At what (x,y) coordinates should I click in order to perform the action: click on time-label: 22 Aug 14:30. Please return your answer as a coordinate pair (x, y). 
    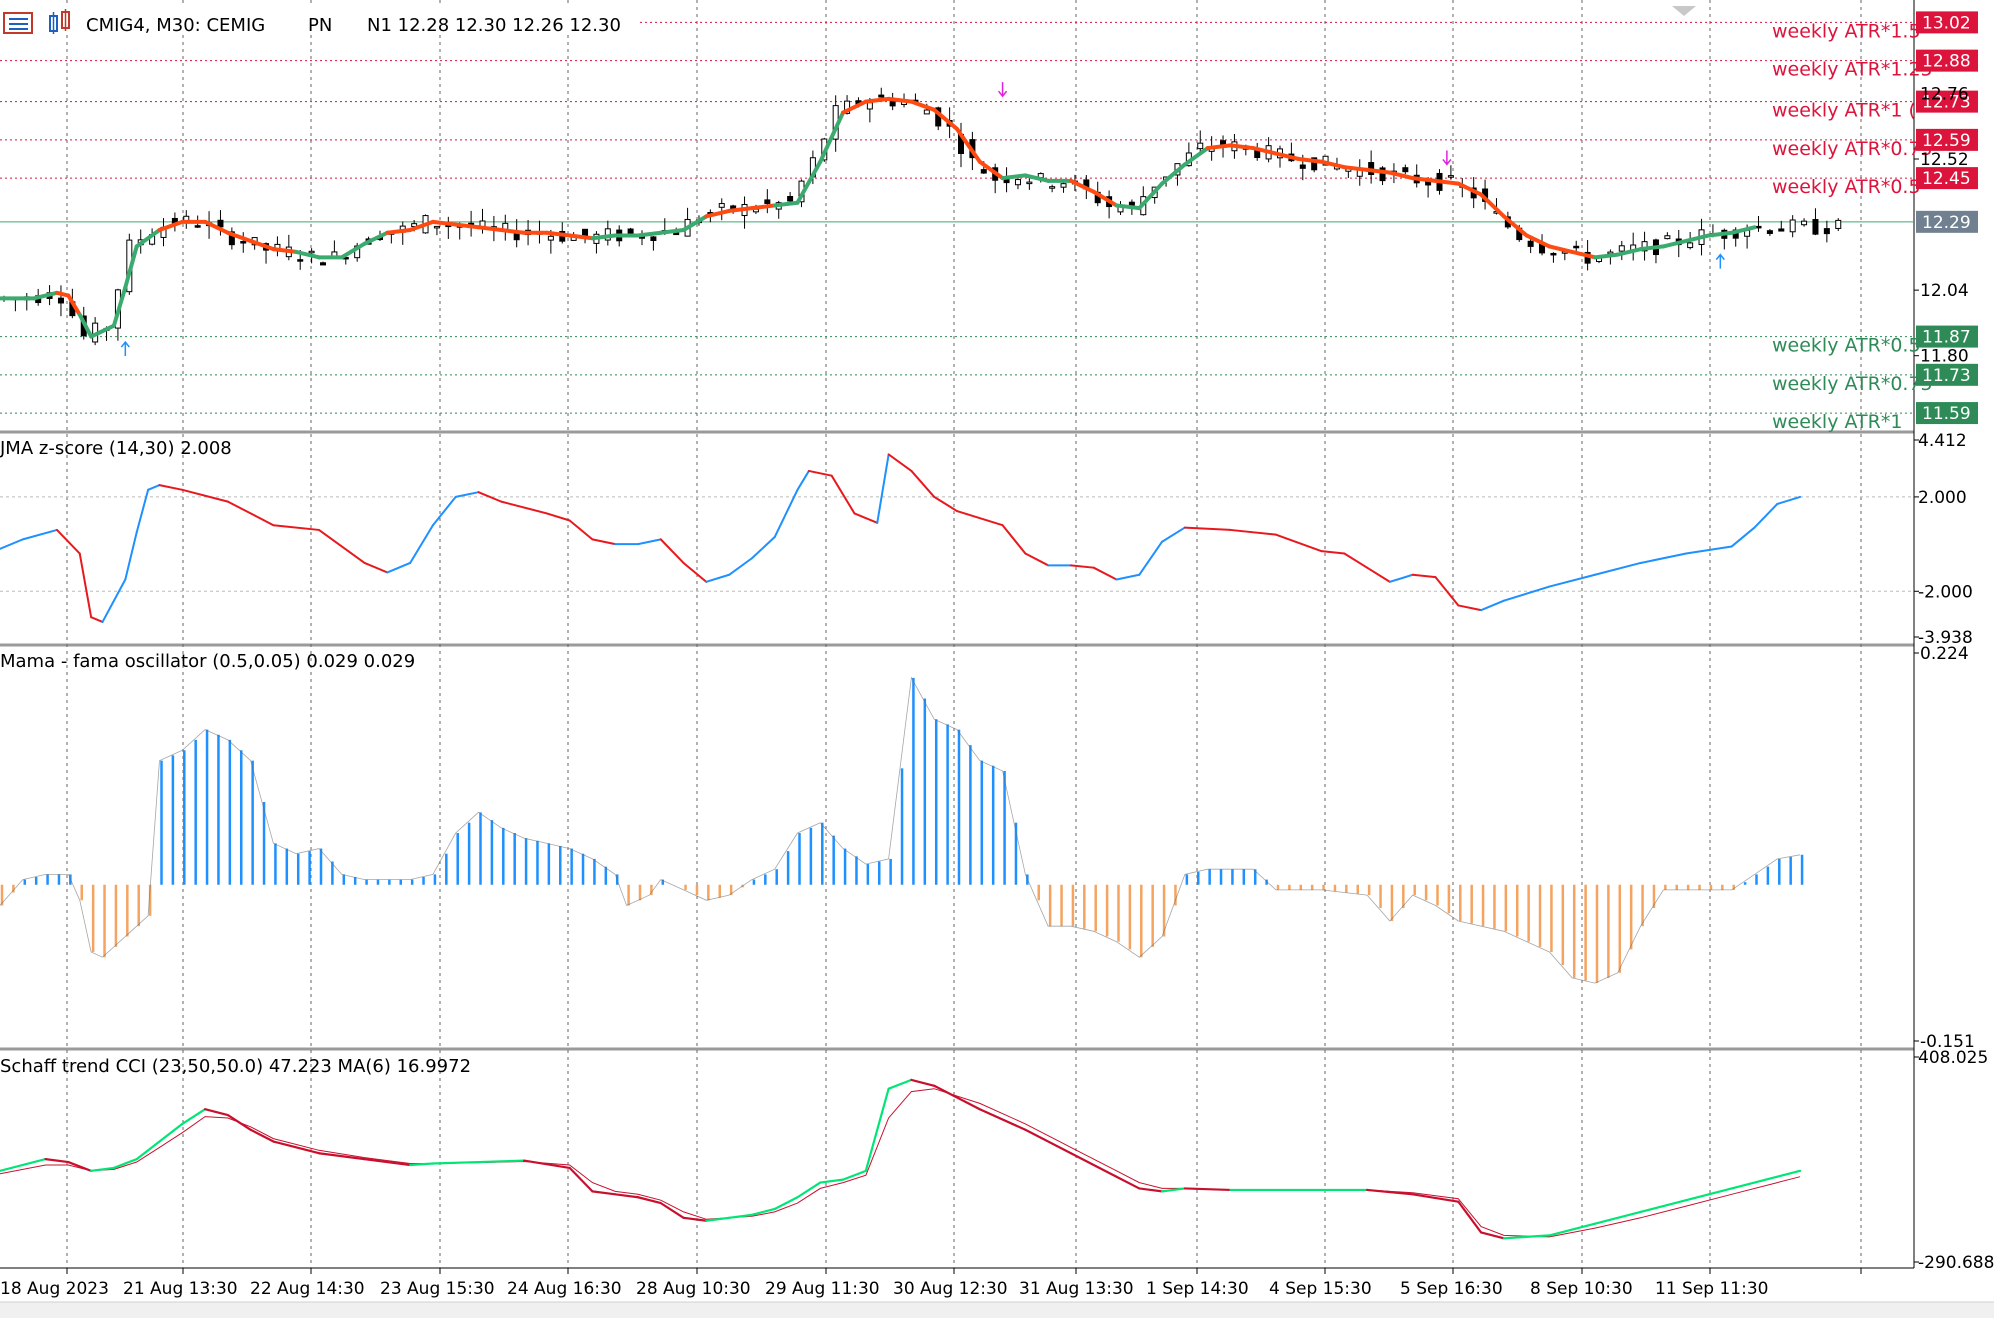
    Looking at the image, I should click on (307, 1289).